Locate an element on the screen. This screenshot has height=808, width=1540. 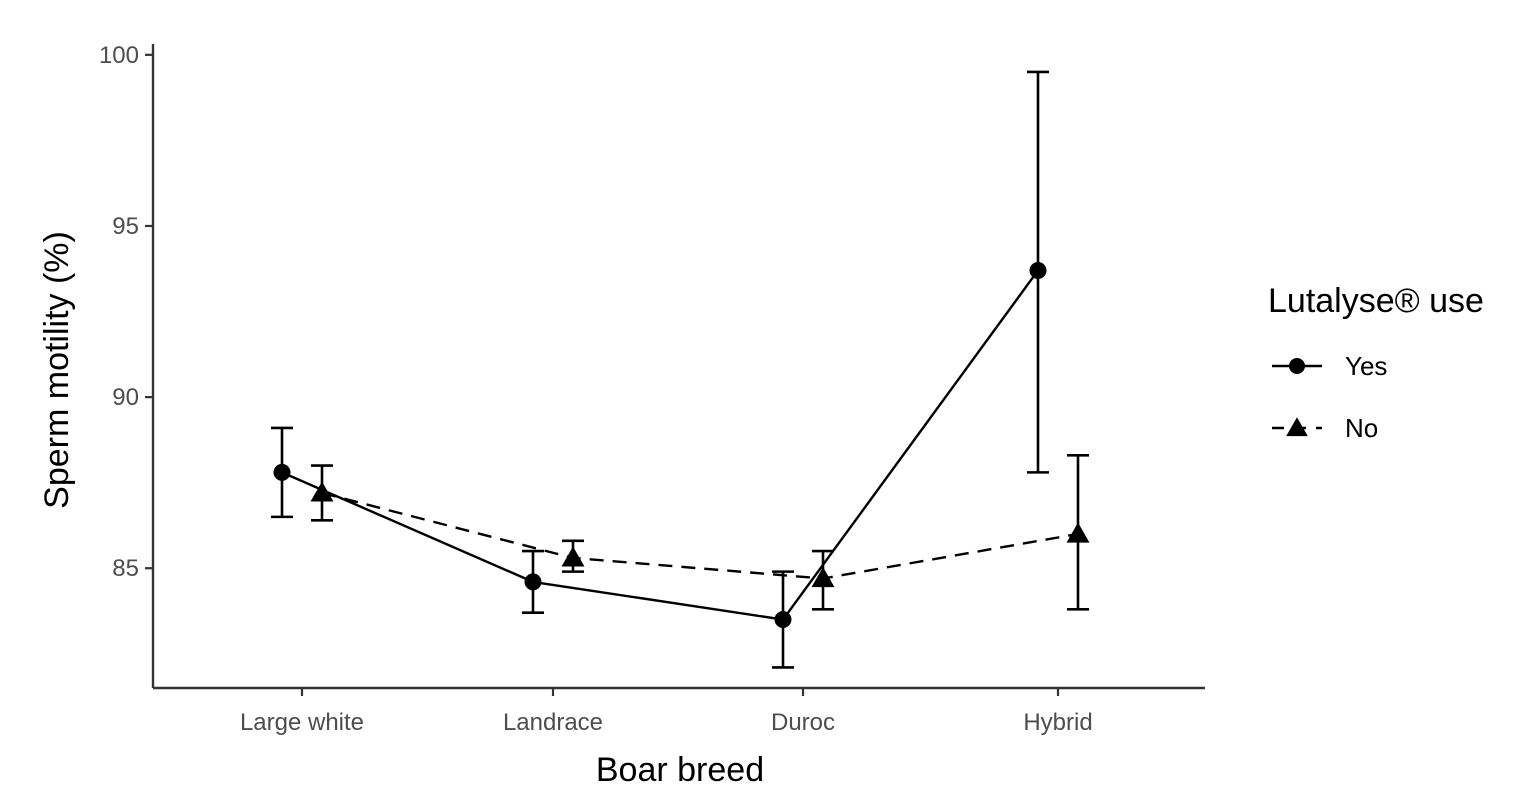
legend-key-marker-no is located at coordinates (1297, 427).